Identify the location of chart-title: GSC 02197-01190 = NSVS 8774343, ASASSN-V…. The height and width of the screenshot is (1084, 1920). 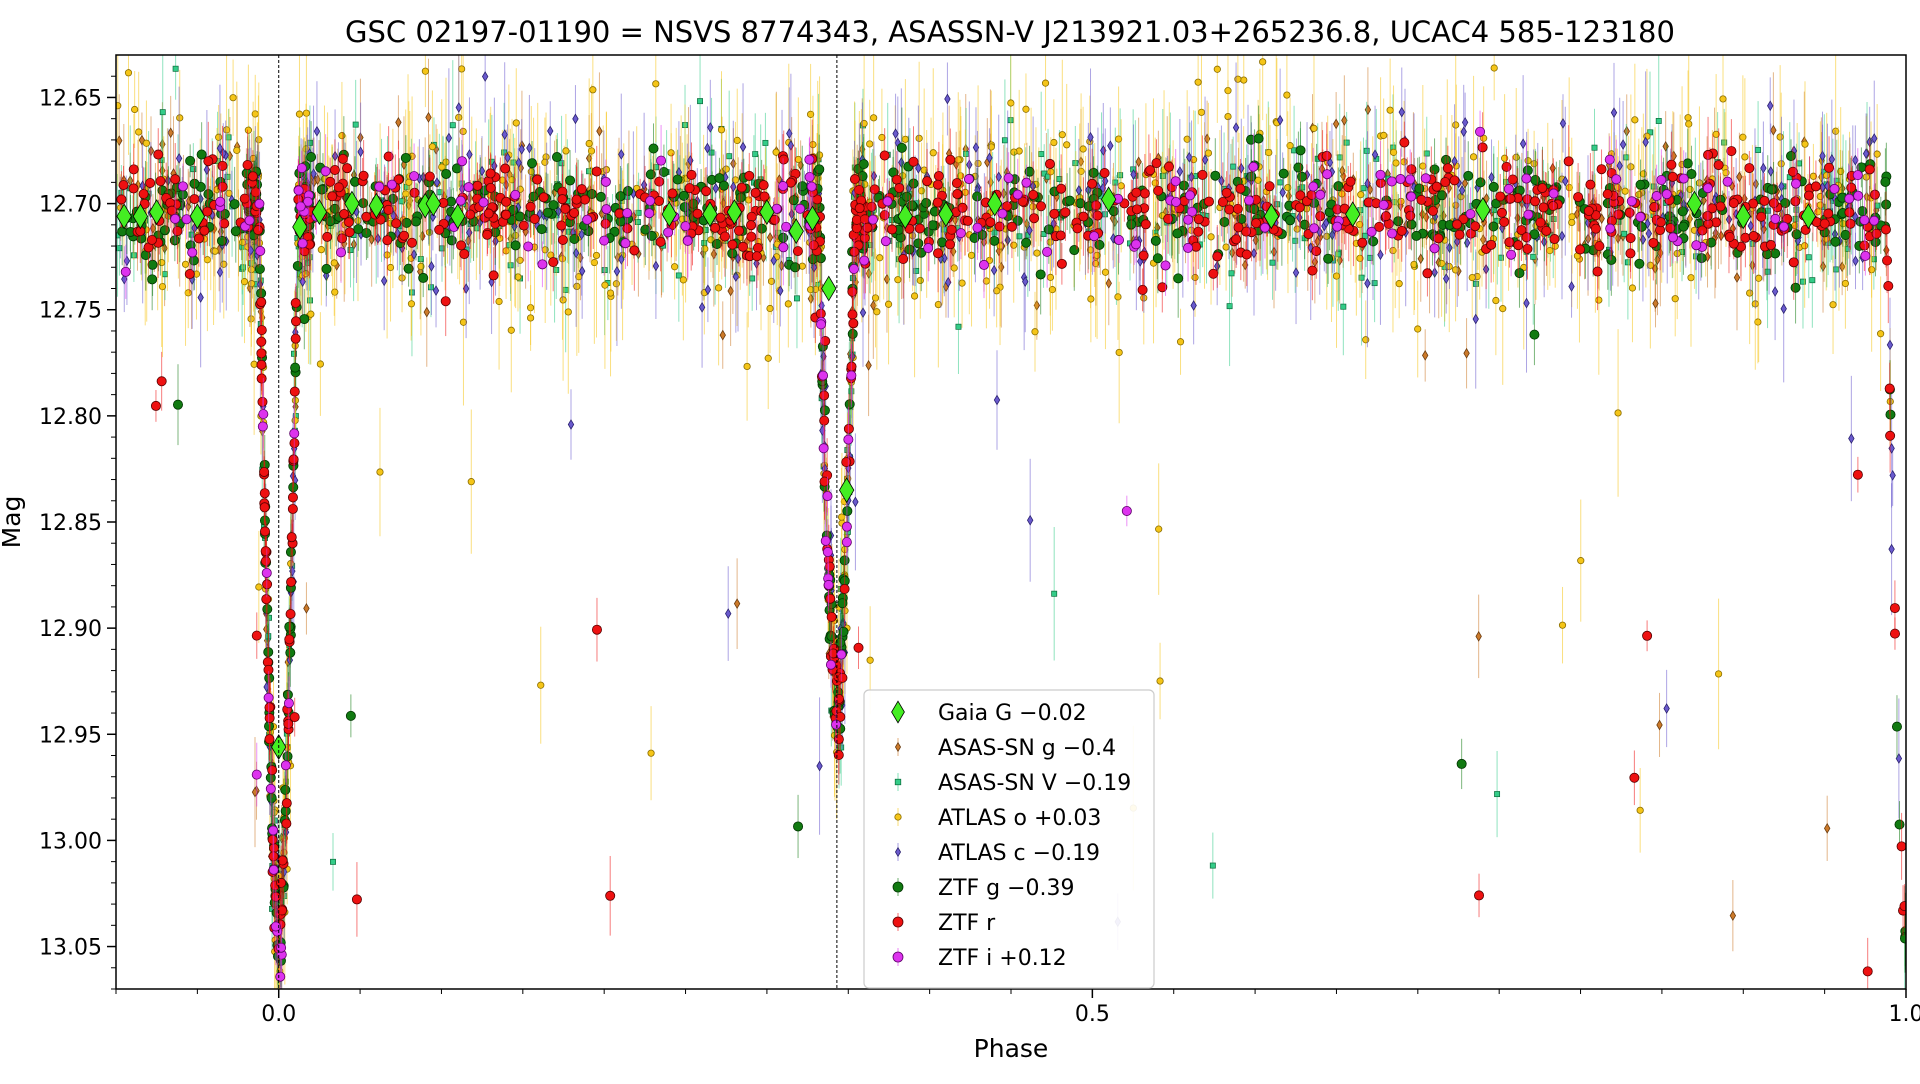
(1010, 32).